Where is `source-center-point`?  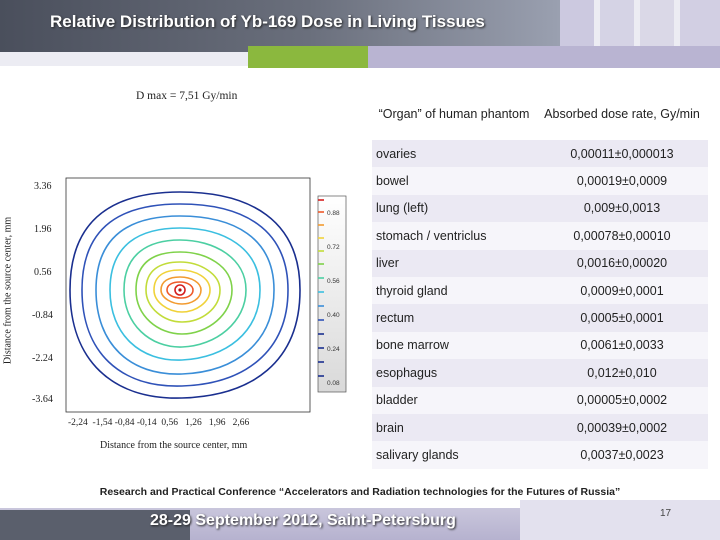
source-center-point is located at coordinates (180, 290).